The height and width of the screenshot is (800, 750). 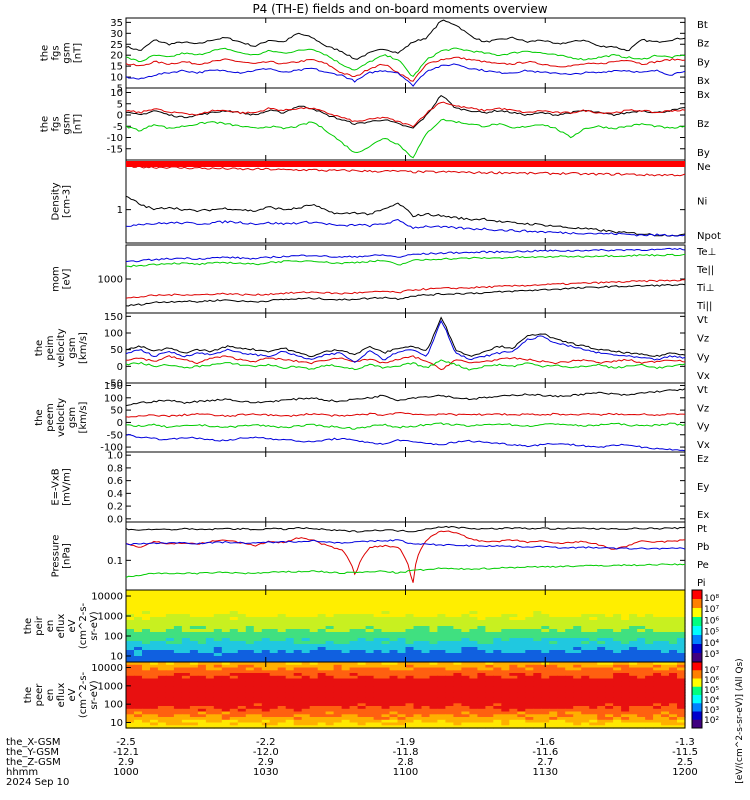 What do you see at coordinates (703, 445) in the screenshot?
I see `legend-Vx: Vx` at bounding box center [703, 445].